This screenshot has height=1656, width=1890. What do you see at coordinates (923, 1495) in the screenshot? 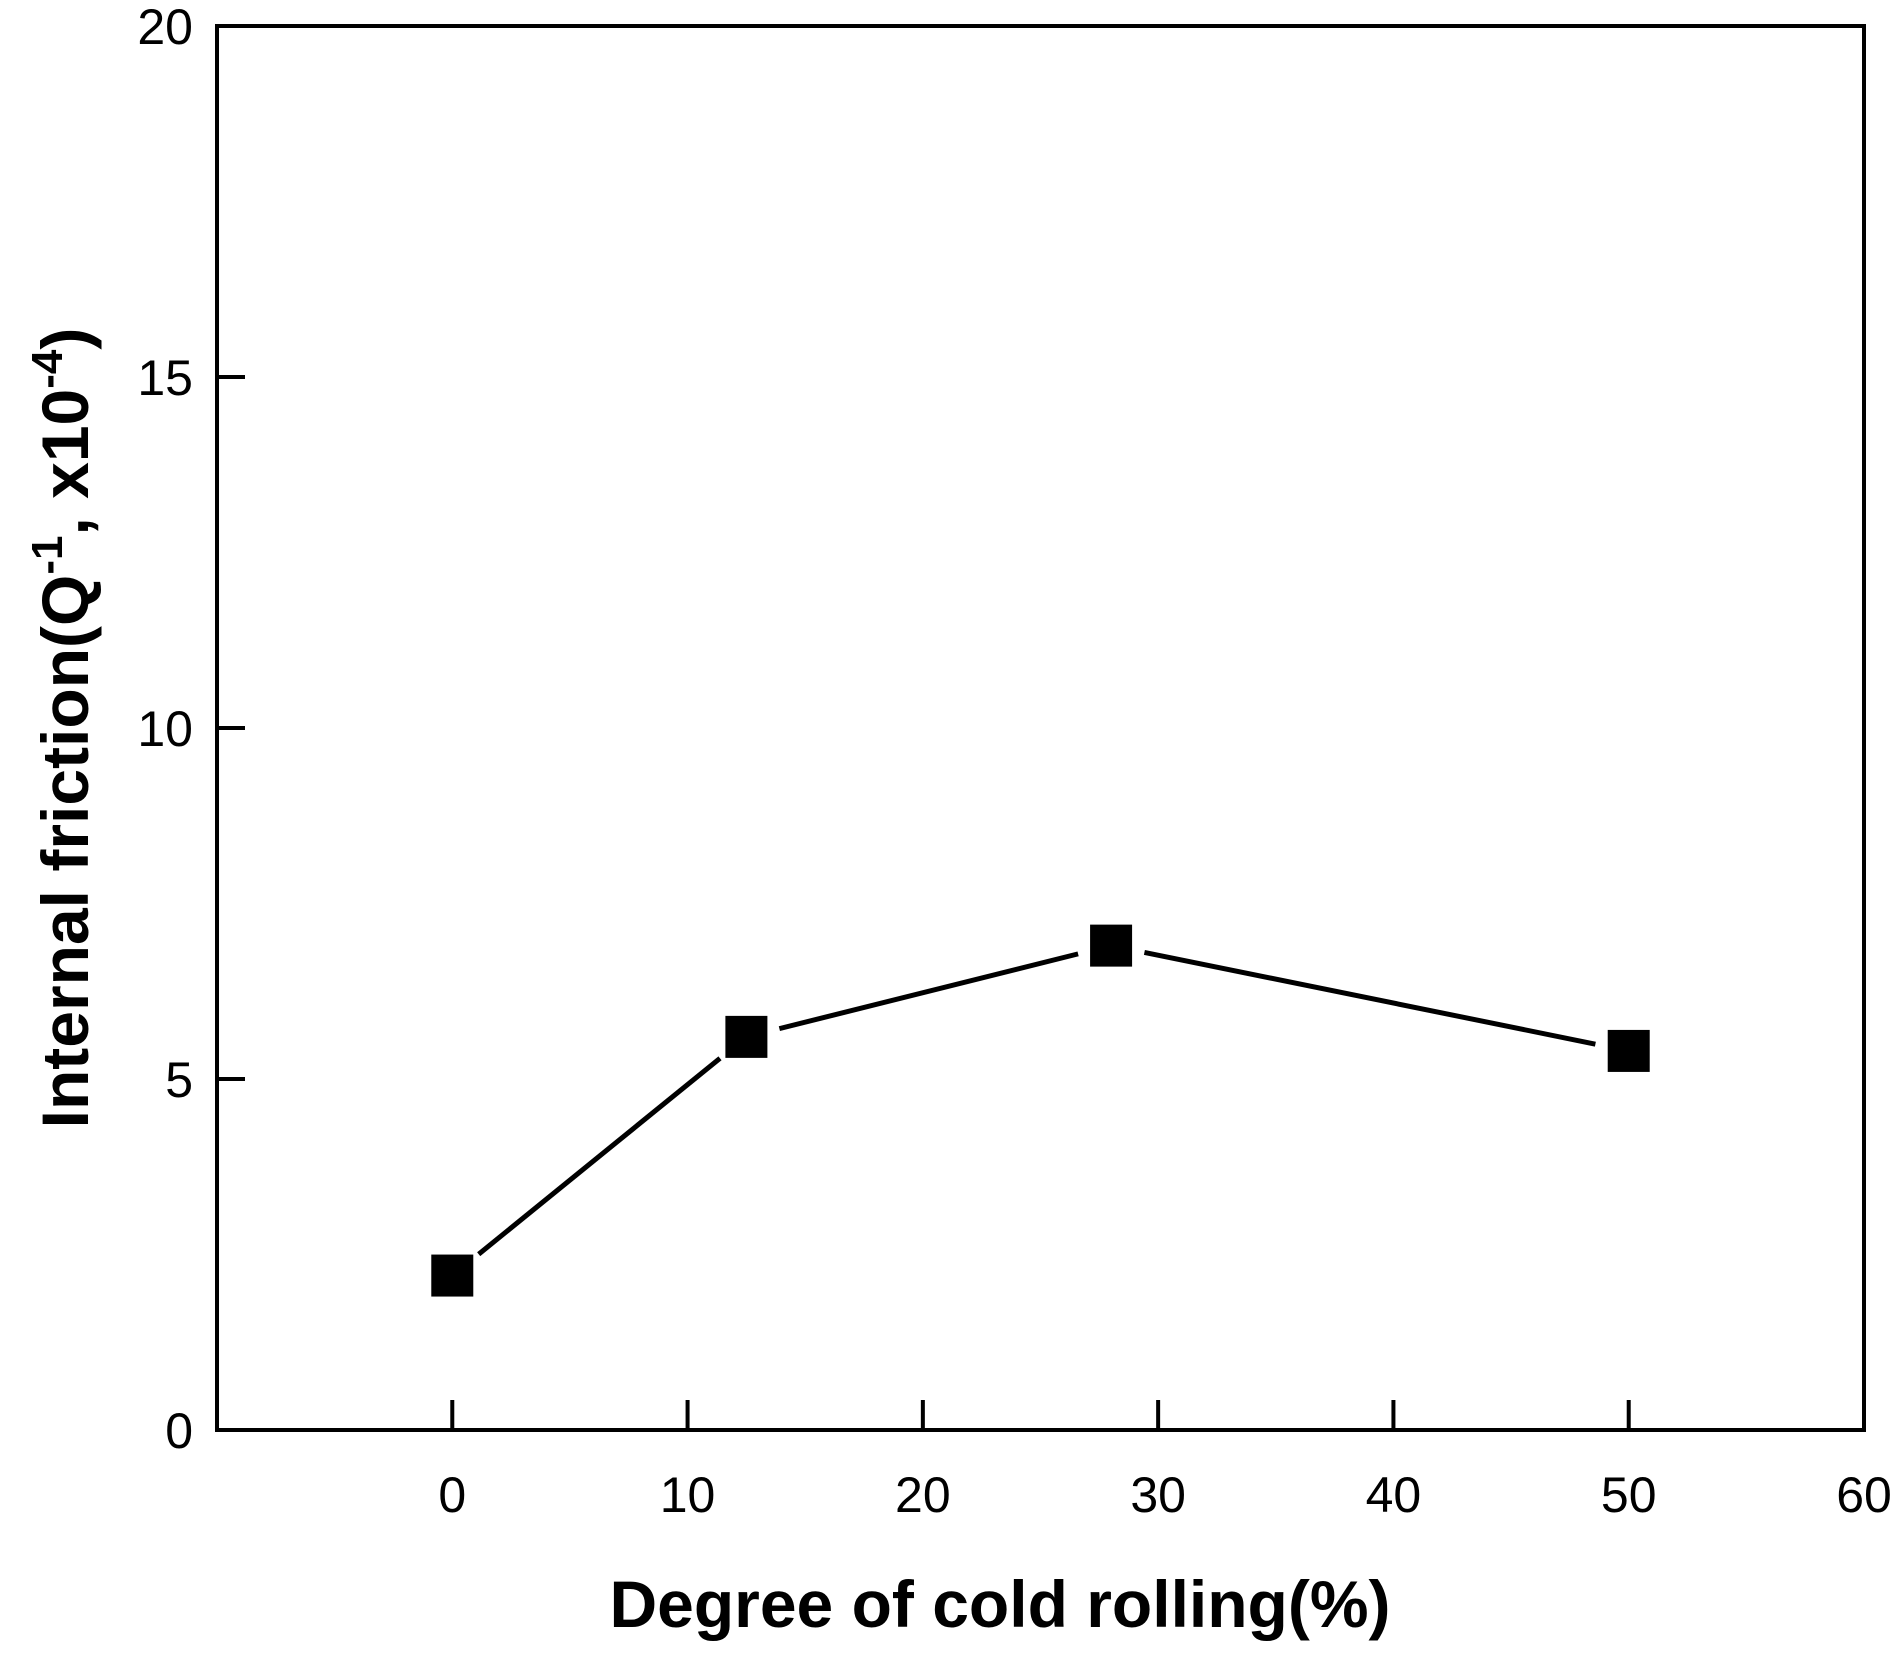
I see `x-tick-label: 20` at bounding box center [923, 1495].